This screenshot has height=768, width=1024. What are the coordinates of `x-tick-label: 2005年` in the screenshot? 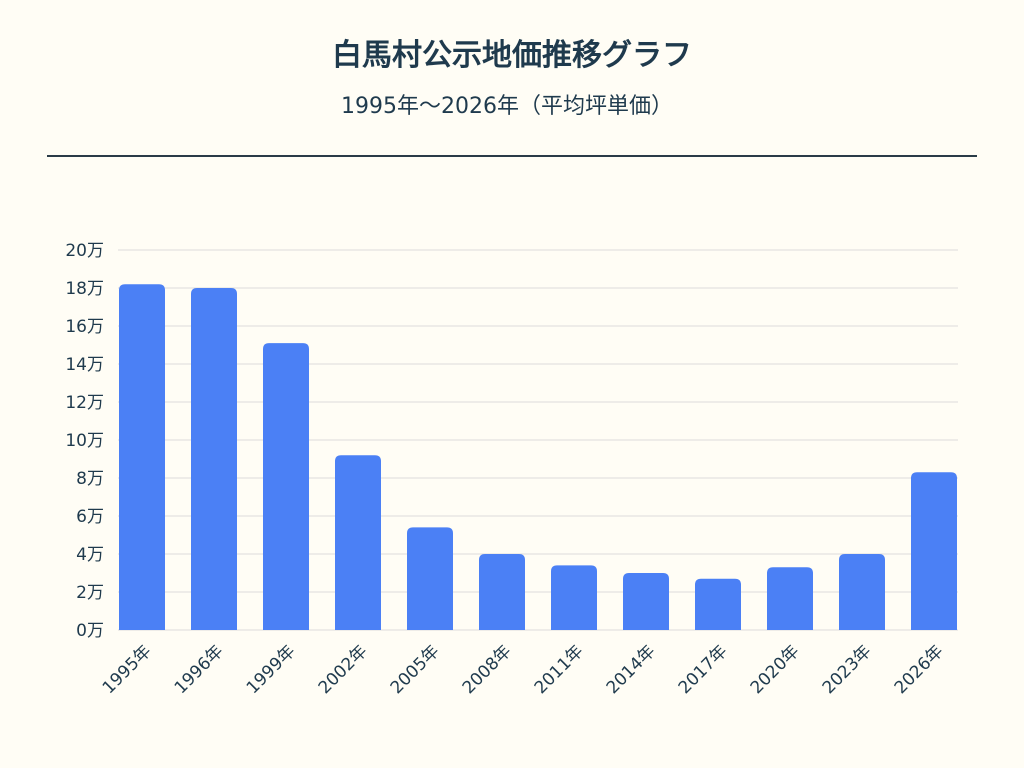 It's located at (415, 669).